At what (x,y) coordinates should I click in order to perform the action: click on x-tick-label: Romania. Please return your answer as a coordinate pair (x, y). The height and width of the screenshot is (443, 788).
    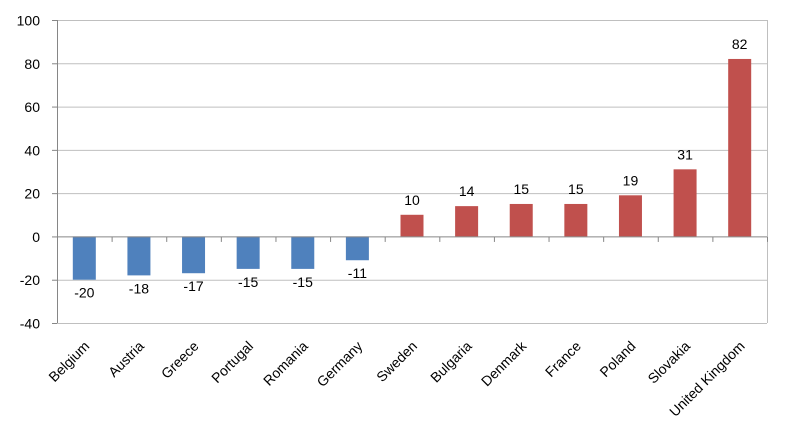
    Looking at the image, I should click on (285, 363).